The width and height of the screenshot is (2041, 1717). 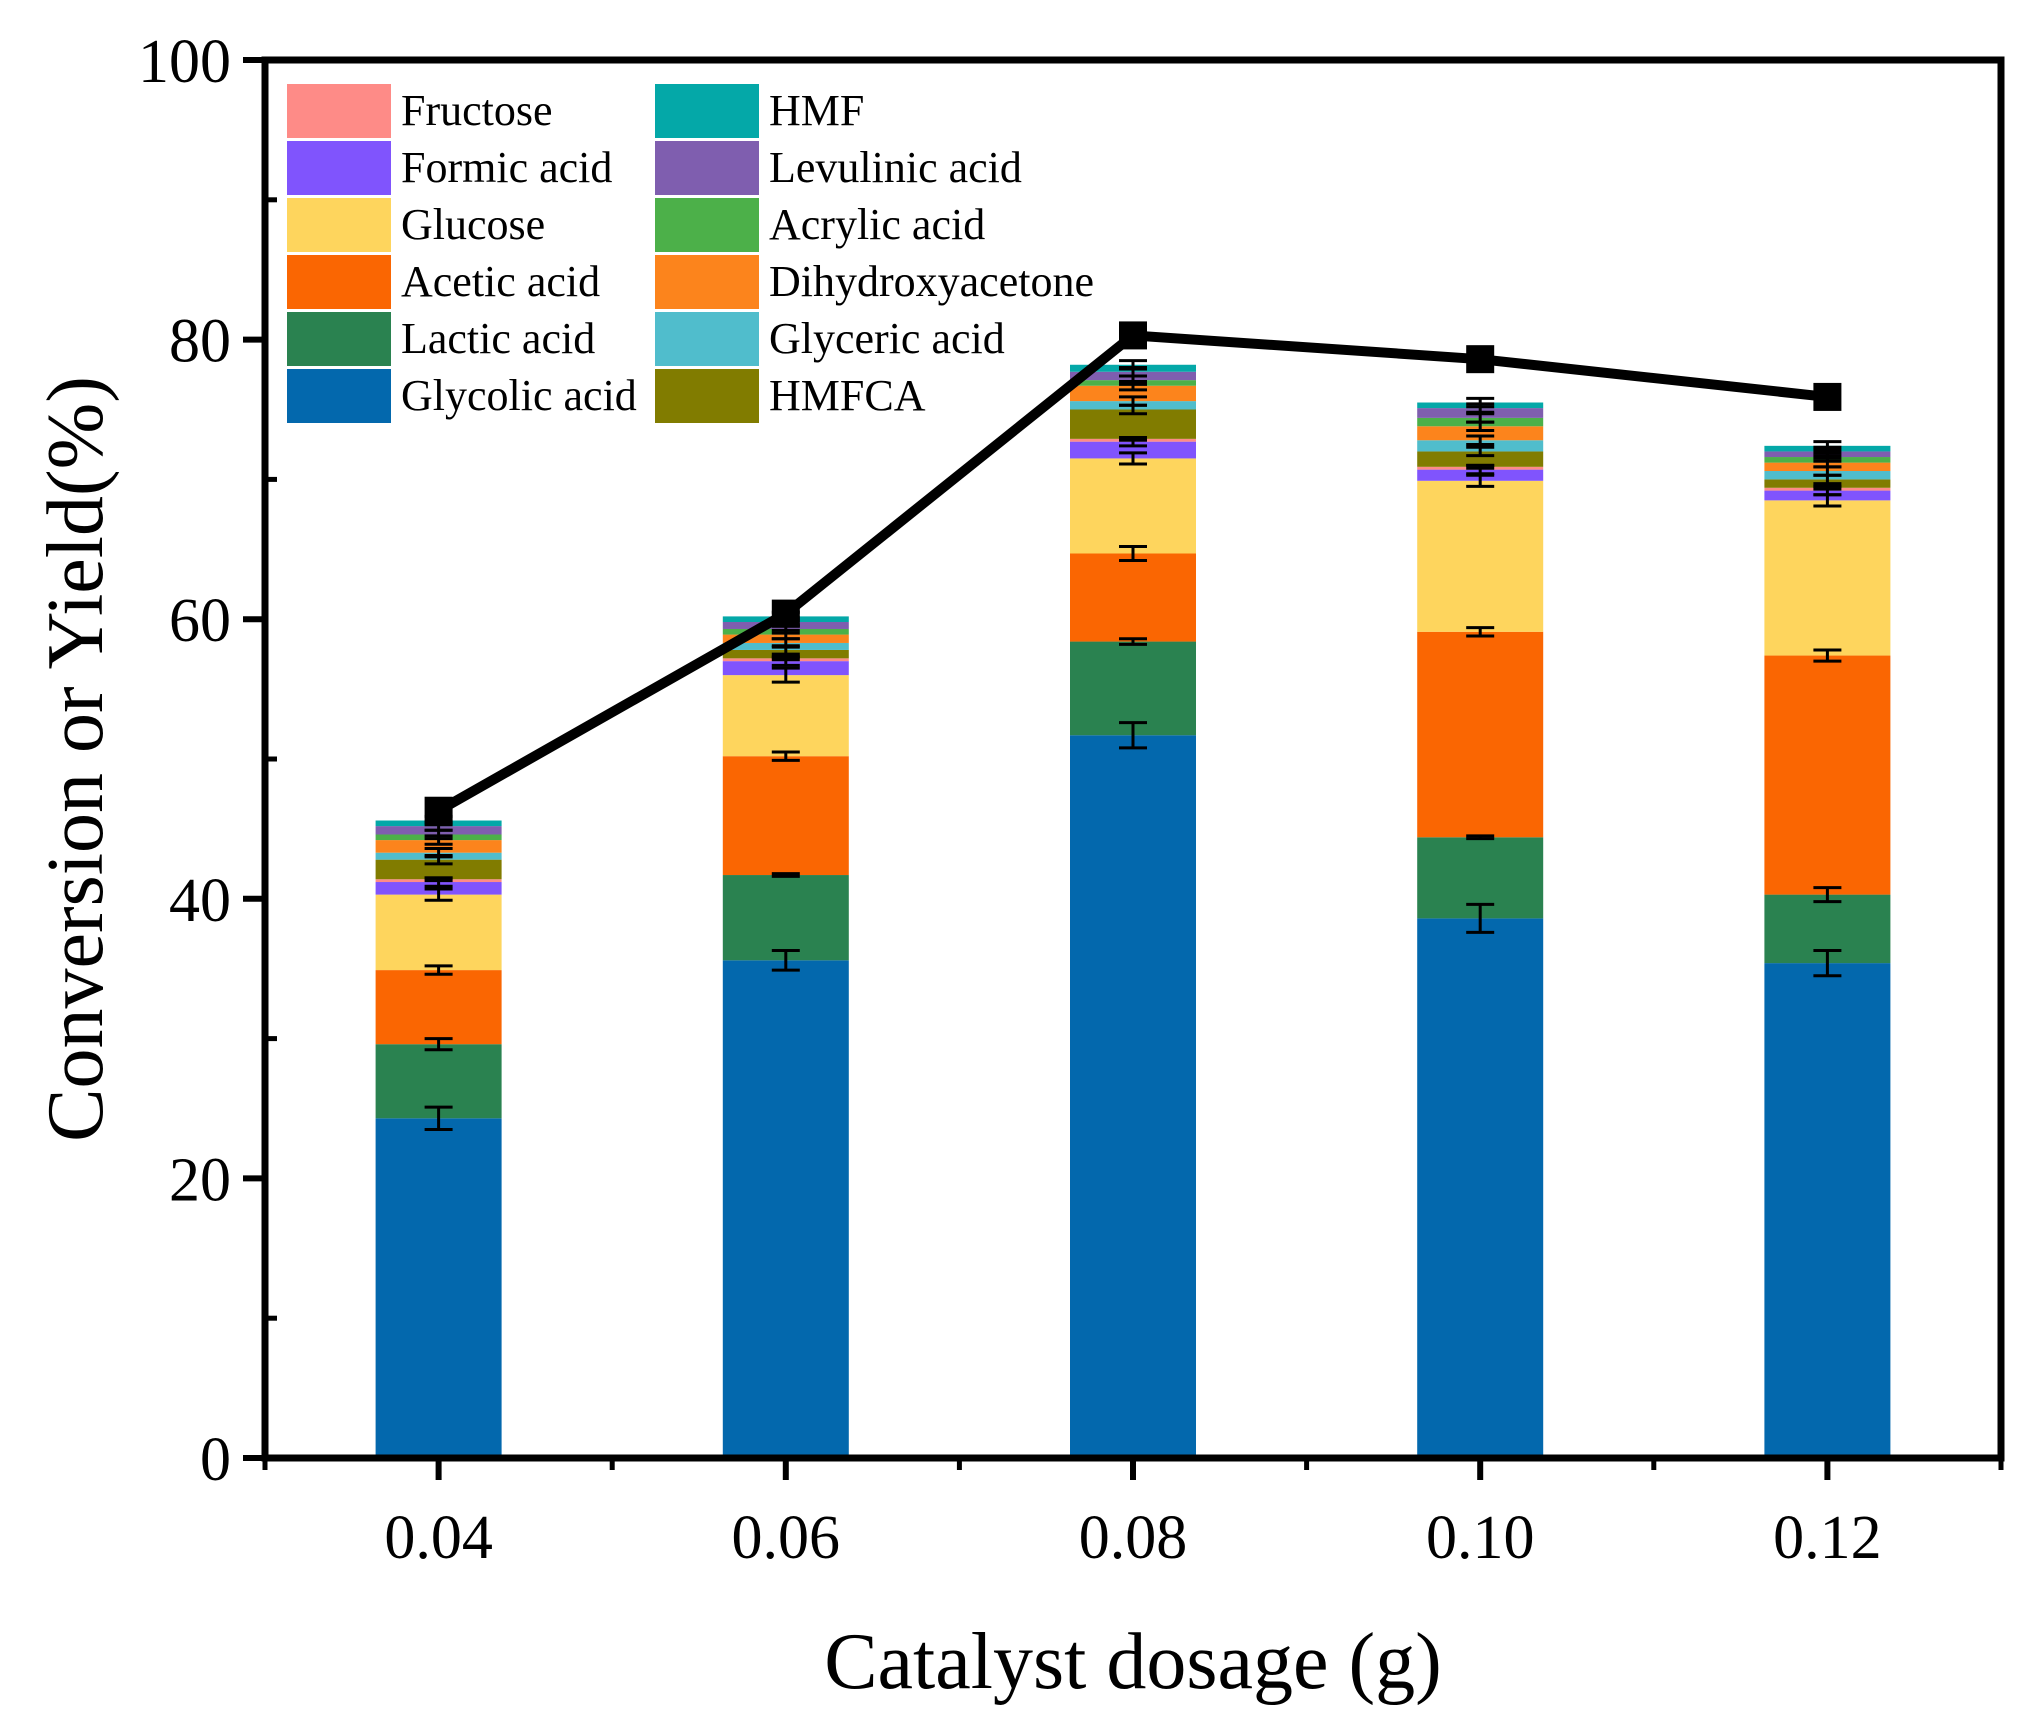 I want to click on legend-label-acrylic-acid: Acrylic acid, so click(x=877, y=224).